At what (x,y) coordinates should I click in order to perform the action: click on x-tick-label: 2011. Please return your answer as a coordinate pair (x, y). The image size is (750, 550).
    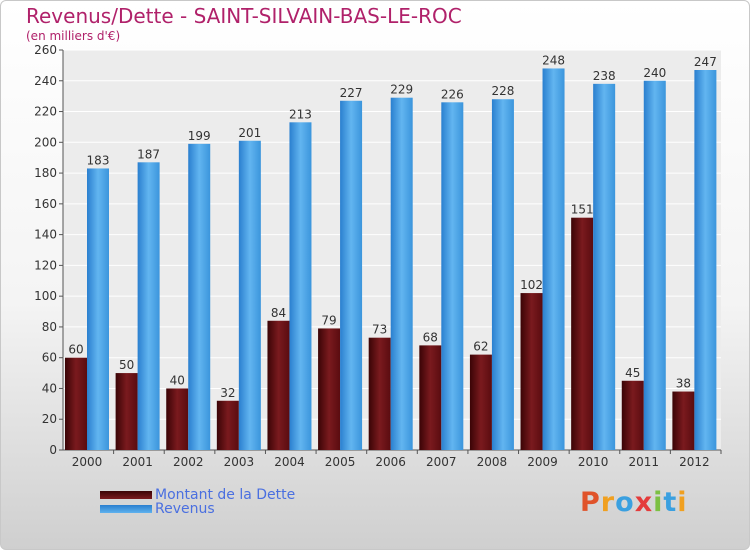
    Looking at the image, I should click on (643, 462).